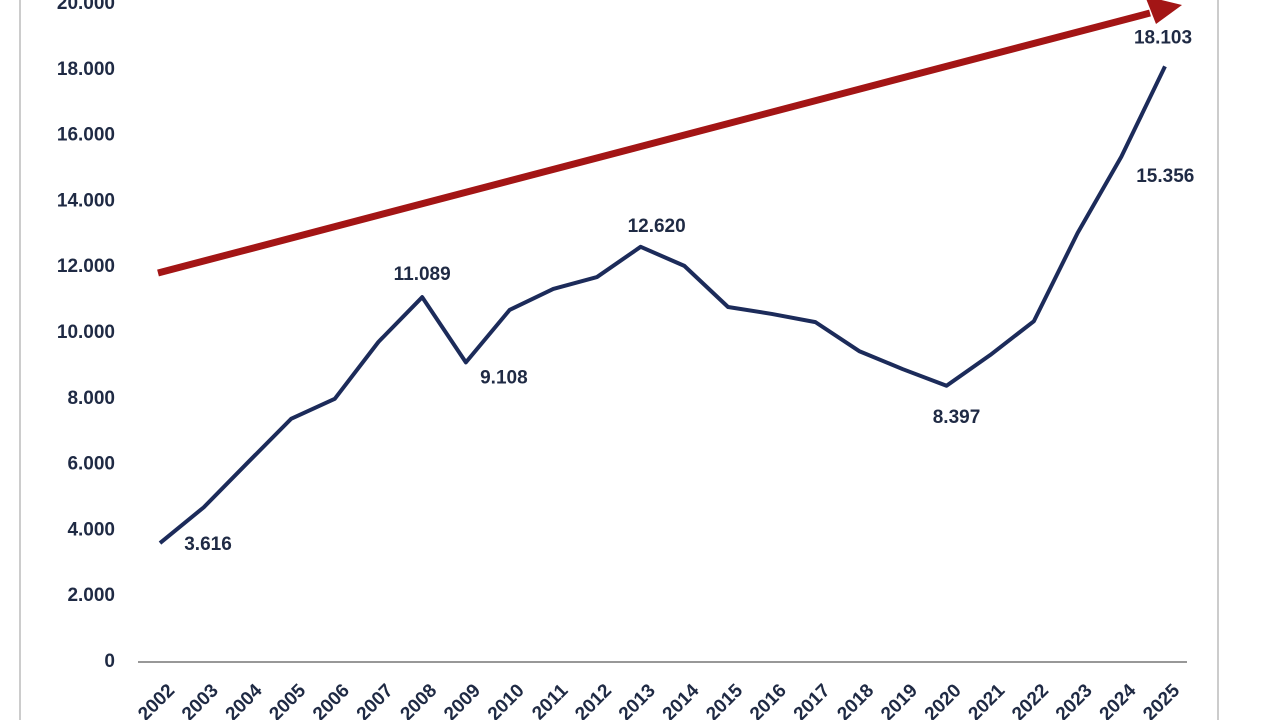 Image resolution: width=1280 pixels, height=725 pixels. Describe the element at coordinates (1030, 700) in the screenshot. I see `x-tick-label: 2022` at that location.